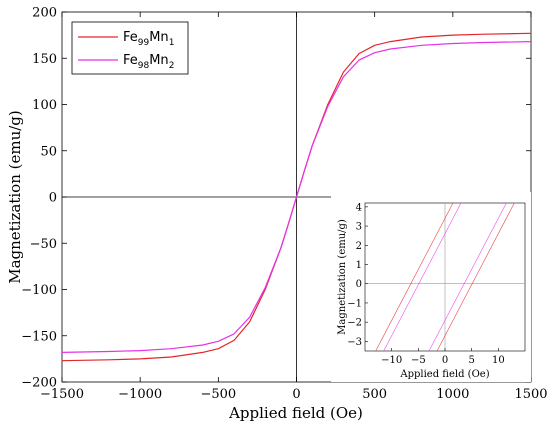  I want to click on x-tick-label: −500, so click(218, 394).